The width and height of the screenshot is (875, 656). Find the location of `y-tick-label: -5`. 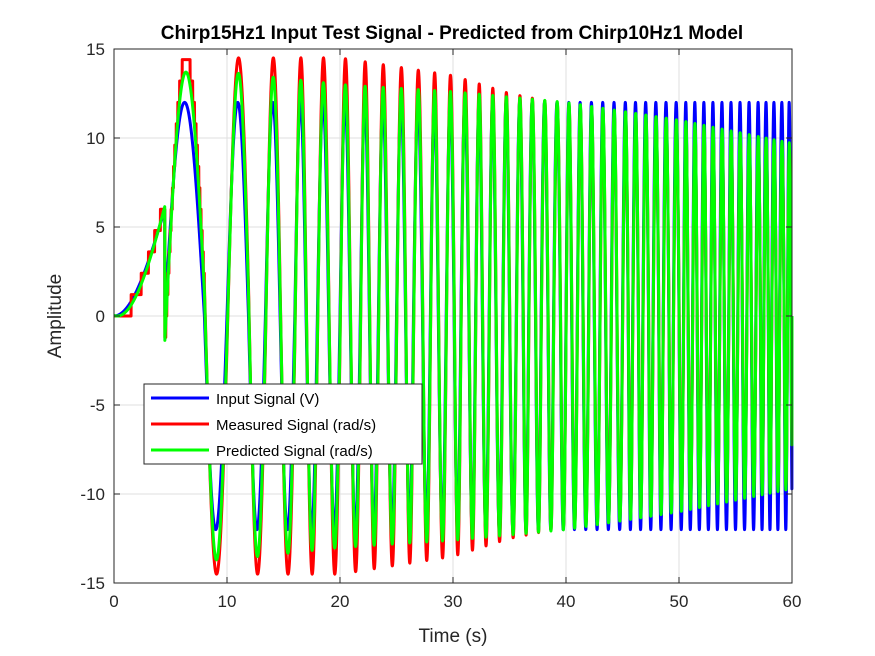

y-tick-label: -5 is located at coordinates (97, 405).